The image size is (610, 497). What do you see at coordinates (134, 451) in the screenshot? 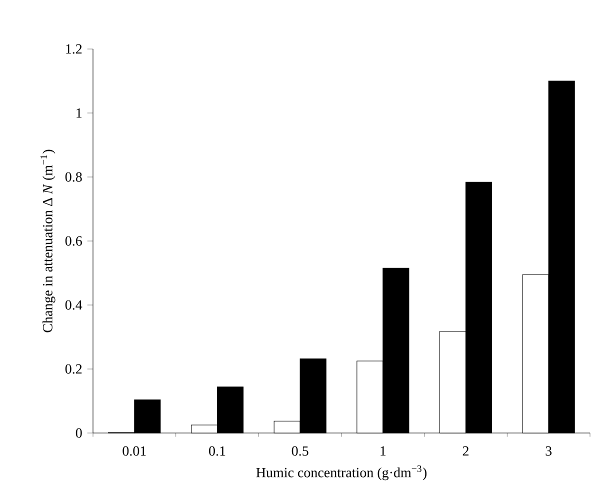
I see `x-tick-label: 0.01` at bounding box center [134, 451].